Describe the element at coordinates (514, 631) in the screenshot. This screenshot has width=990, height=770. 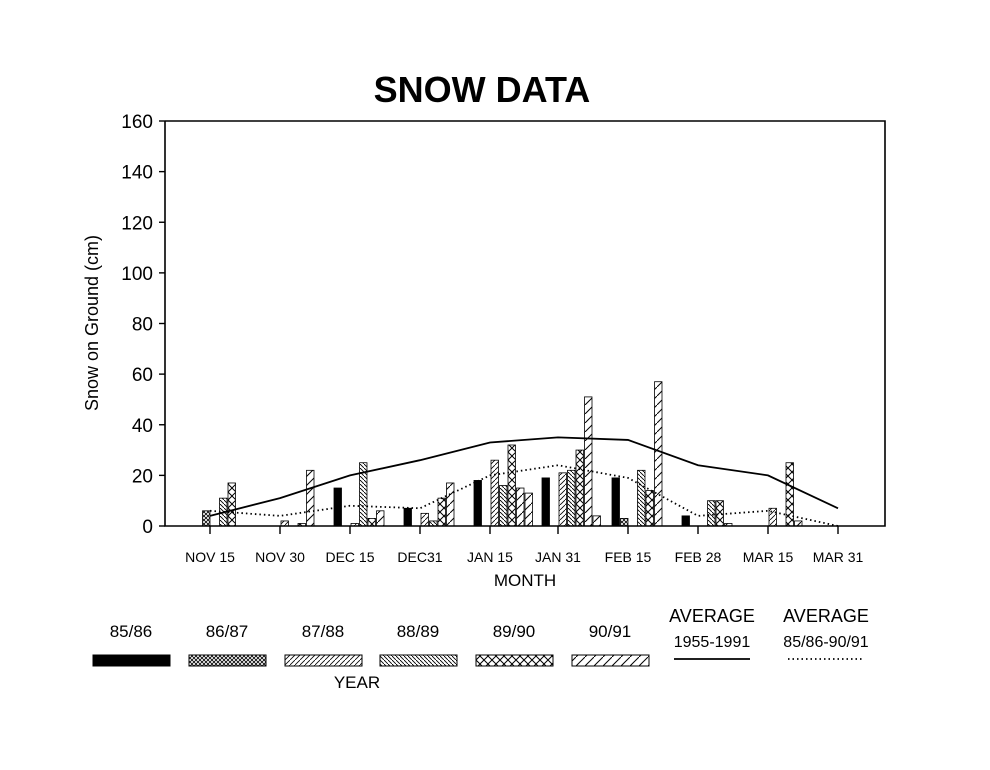
I see `legend-label: 89/90` at that location.